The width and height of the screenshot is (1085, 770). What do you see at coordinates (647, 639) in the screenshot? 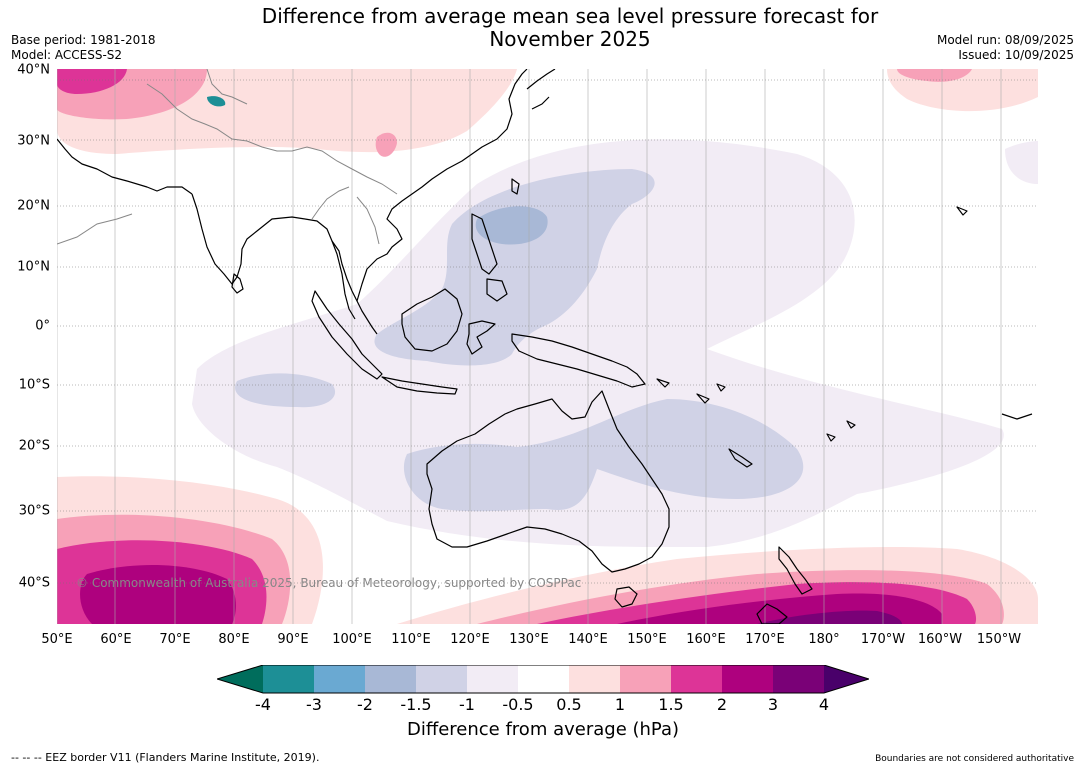
I see `lon-label-150e: 150°E` at bounding box center [647, 639].